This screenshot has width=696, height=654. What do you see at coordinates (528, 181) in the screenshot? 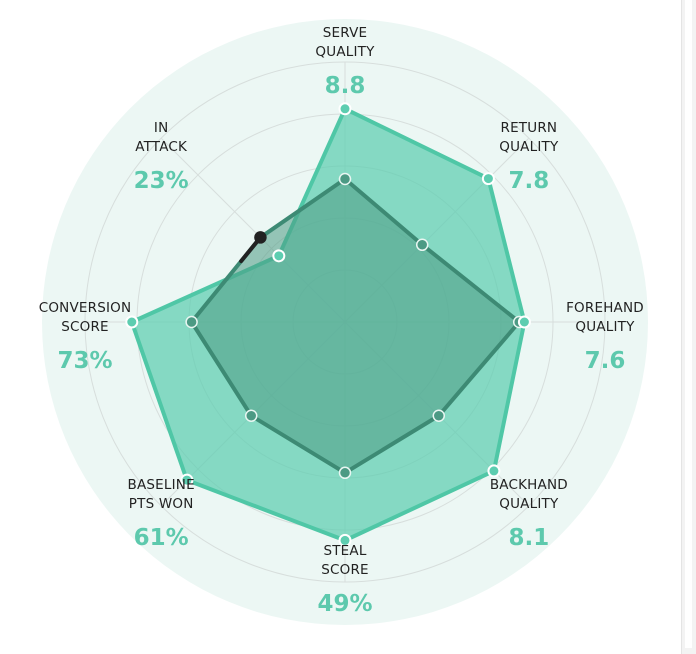
I see `axis-value-label: 7.8` at bounding box center [528, 181].